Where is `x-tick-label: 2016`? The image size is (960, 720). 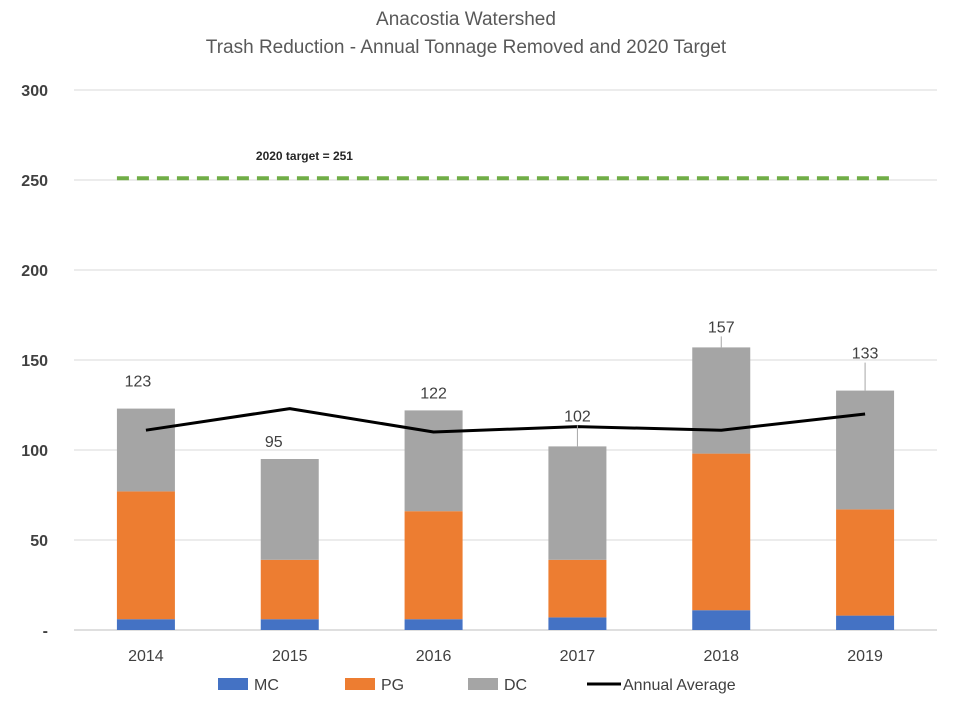
x-tick-label: 2016 is located at coordinates (434, 656).